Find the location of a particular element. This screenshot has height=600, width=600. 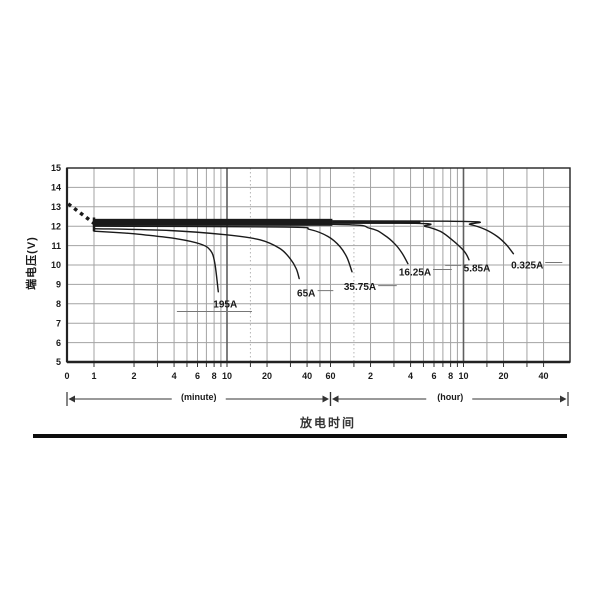

curve-label: 16.25A is located at coordinates (415, 272).